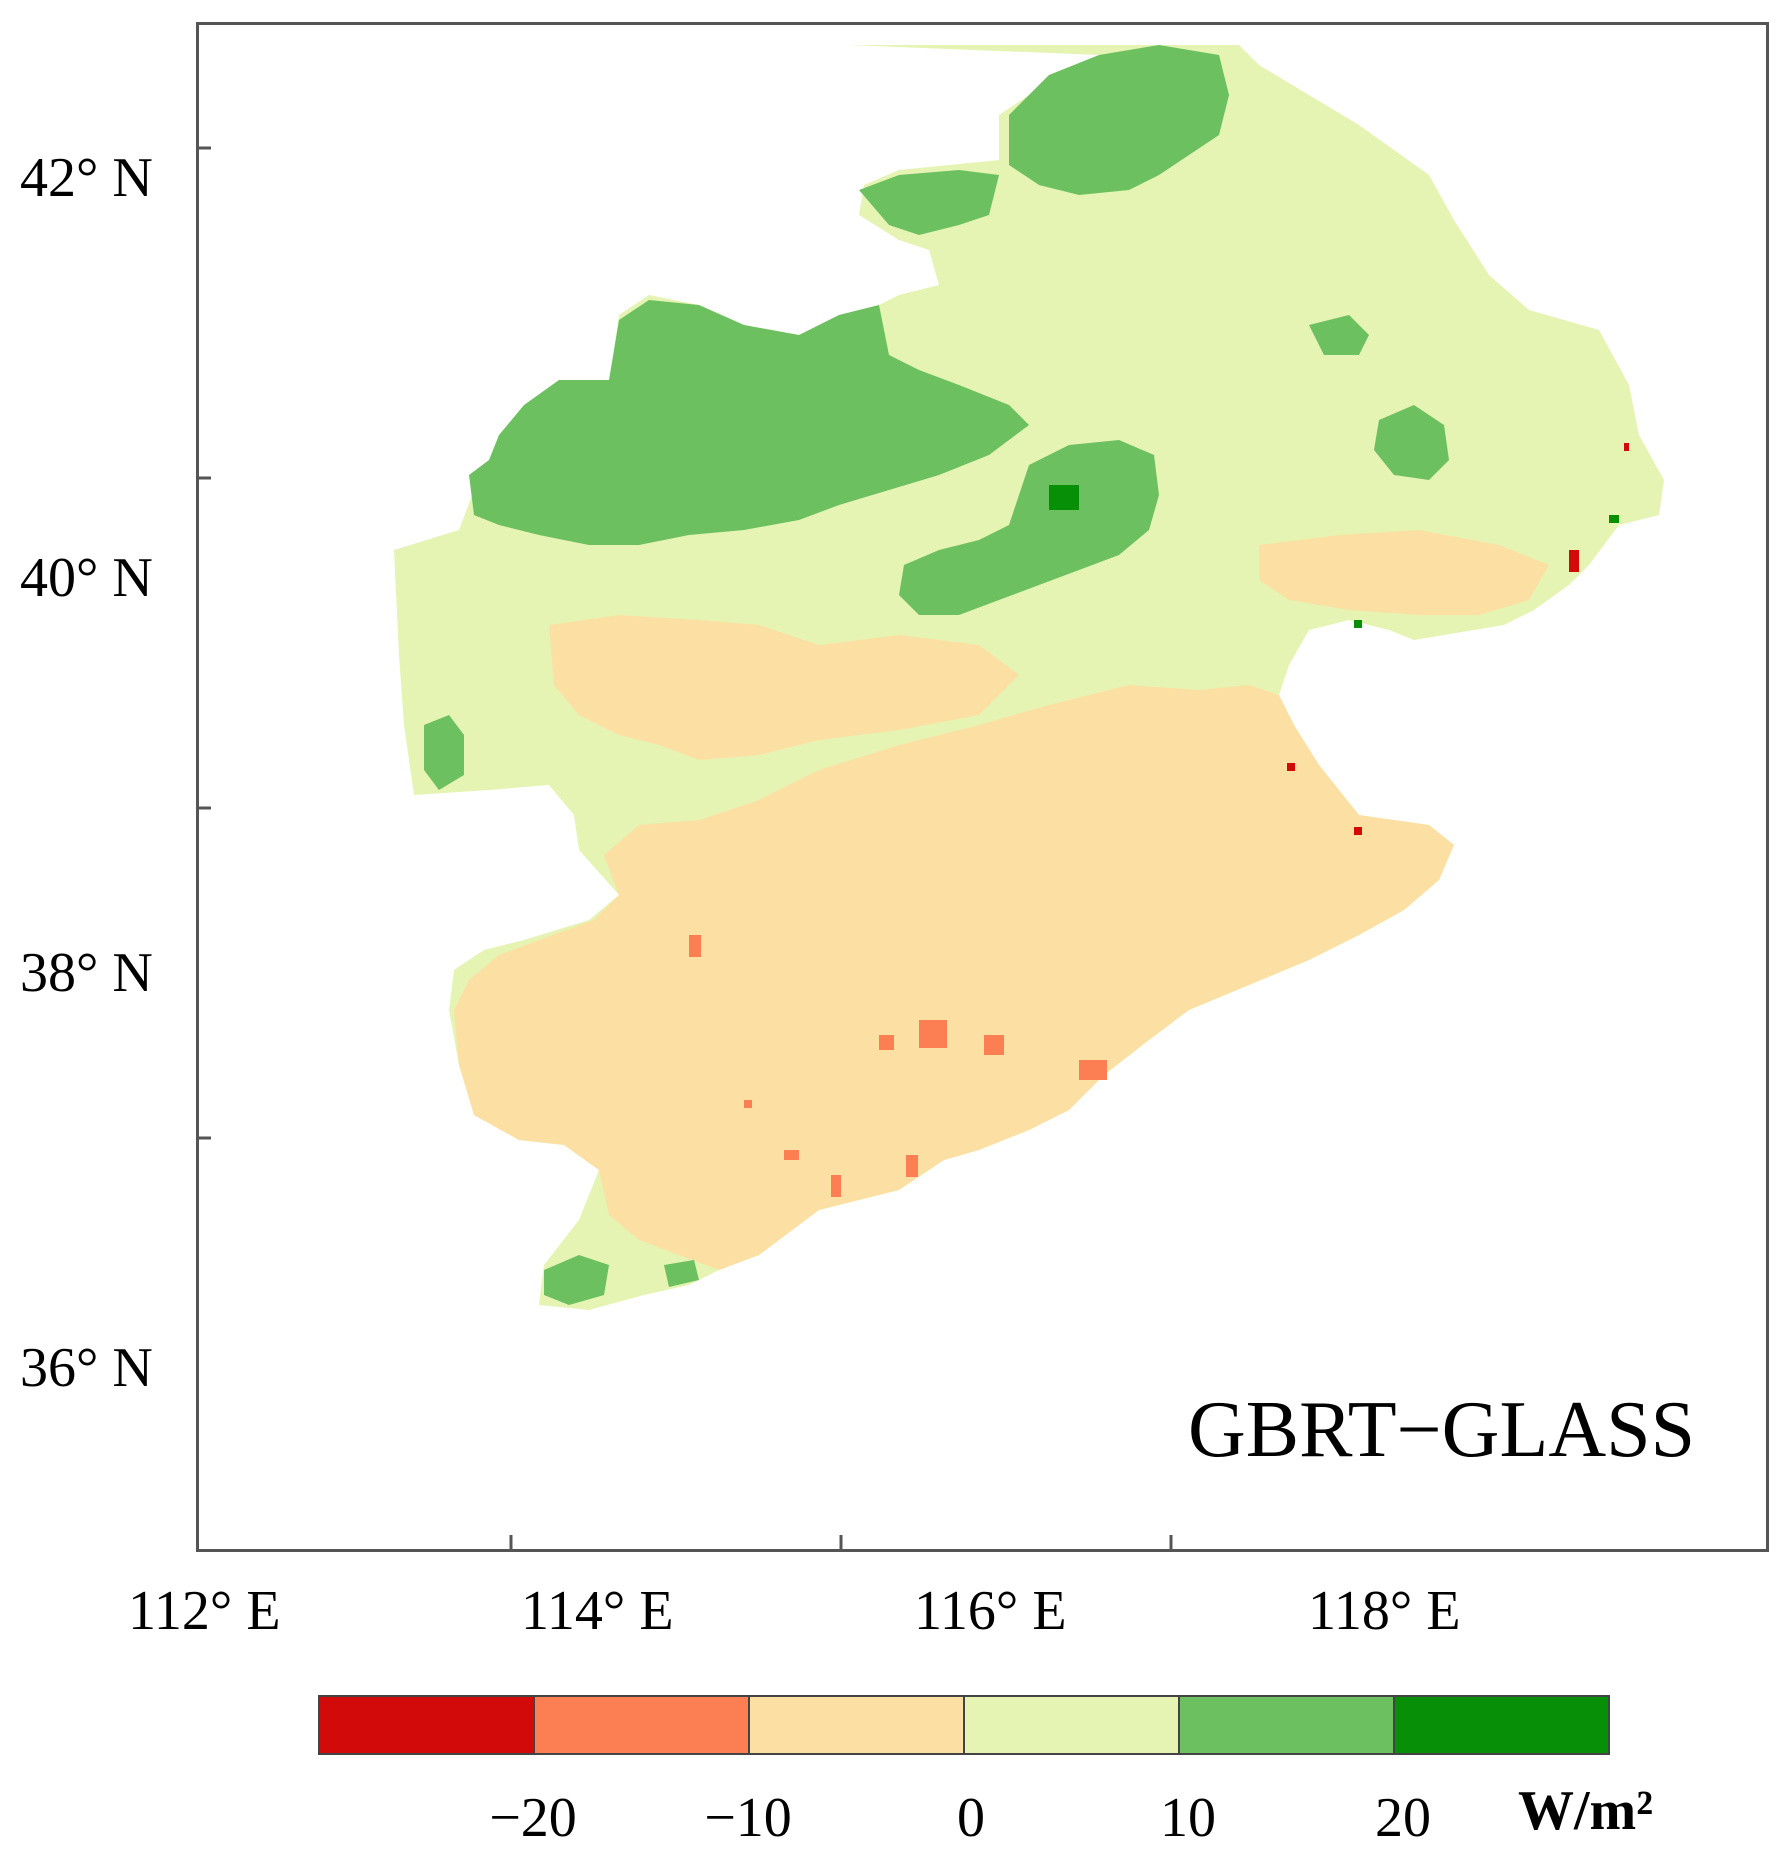  I want to click on region-green-central, so click(1029, 527).